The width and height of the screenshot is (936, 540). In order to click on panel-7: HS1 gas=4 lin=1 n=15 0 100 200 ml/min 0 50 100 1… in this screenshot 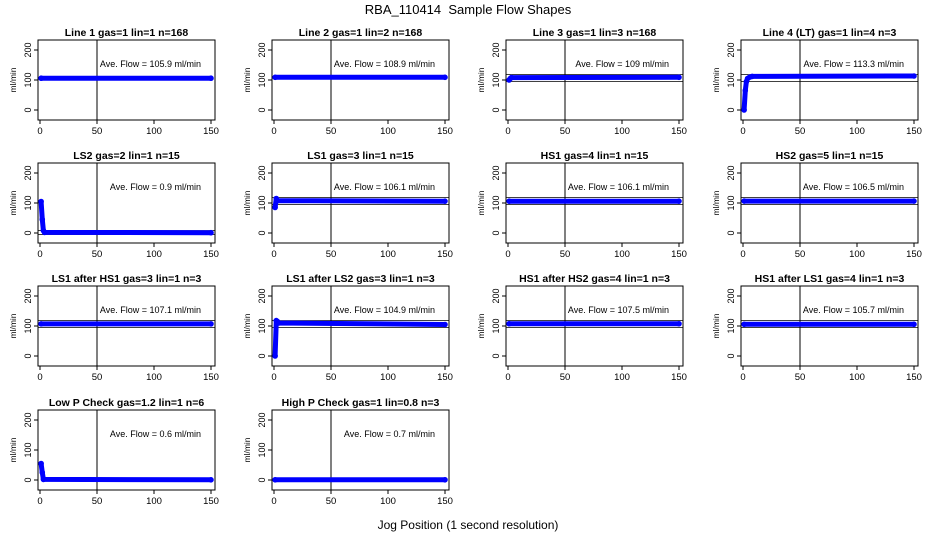, I will do `click(581, 205)`.